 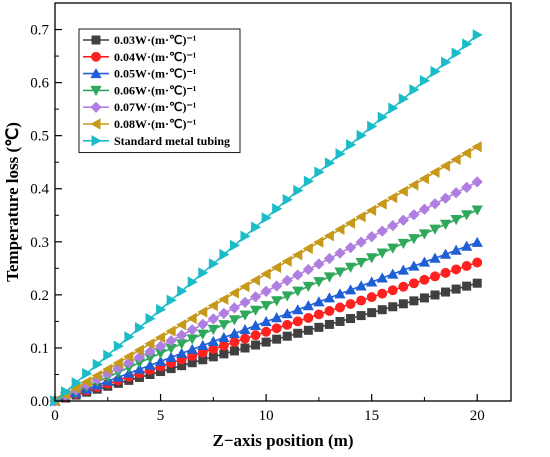 What do you see at coordinates (140, 40) in the screenshot?
I see `legend-item: 0.03W·(m·℃)⁻¹` at bounding box center [140, 40].